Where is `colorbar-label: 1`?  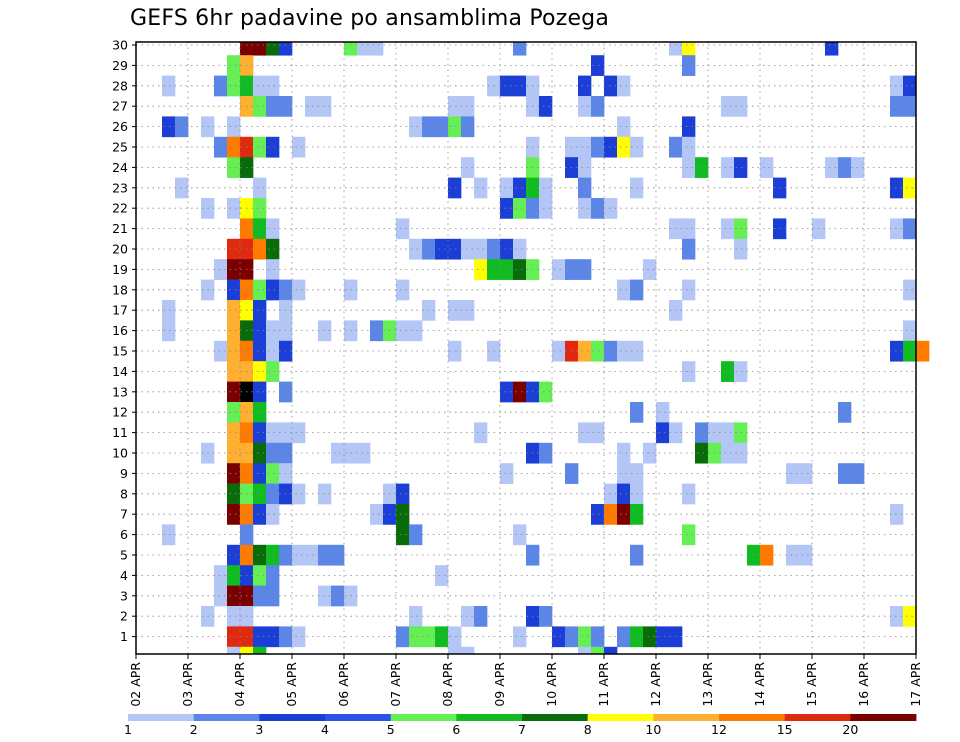 colorbar-label: 1 is located at coordinates (128, 729).